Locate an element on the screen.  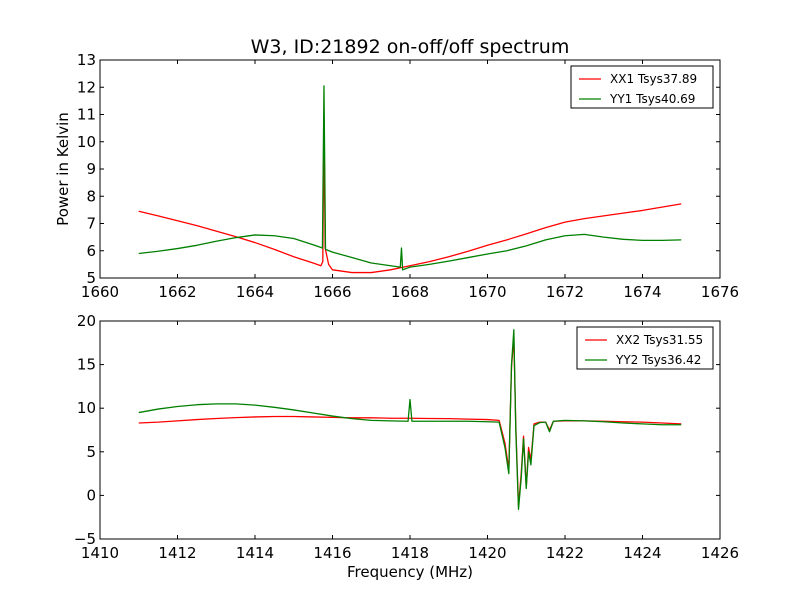
x-tick-label: 1424 is located at coordinates (642, 553).